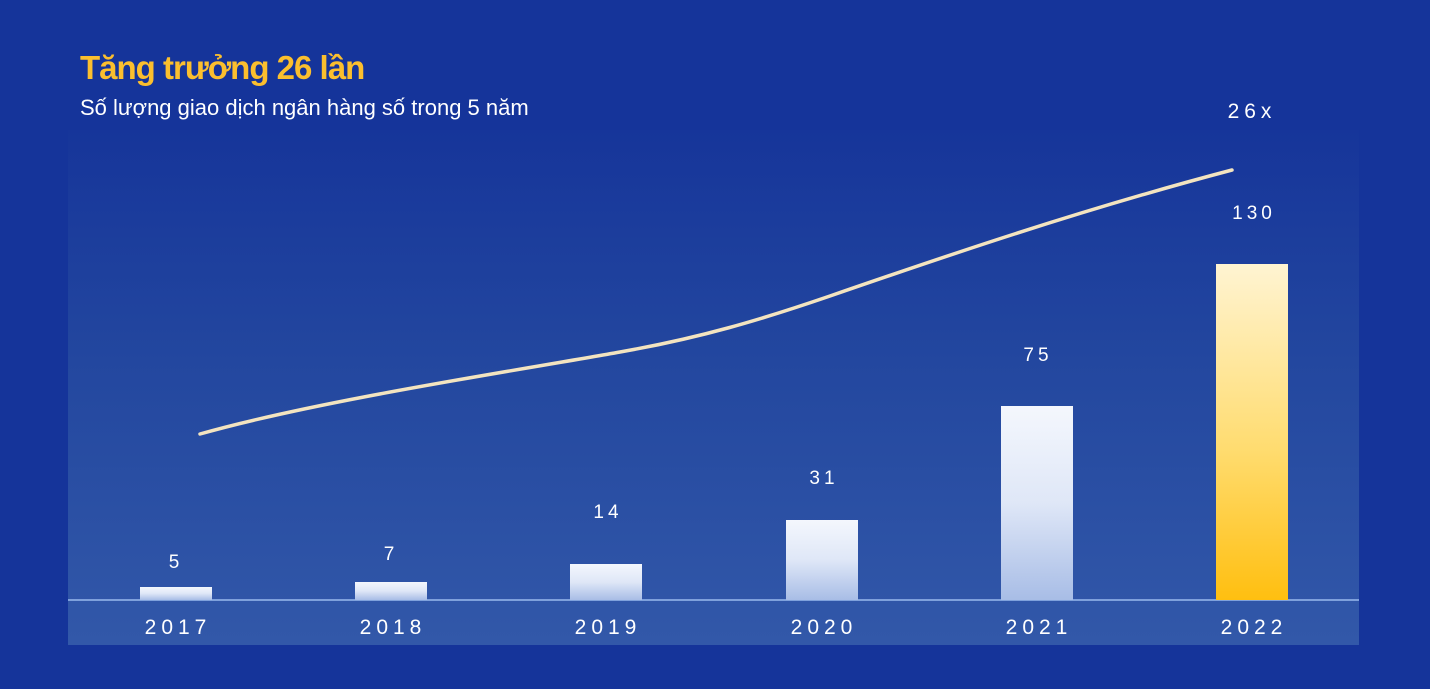 This screenshot has height=689, width=1430. I want to click on year-label-2020: 2020, so click(824, 627).